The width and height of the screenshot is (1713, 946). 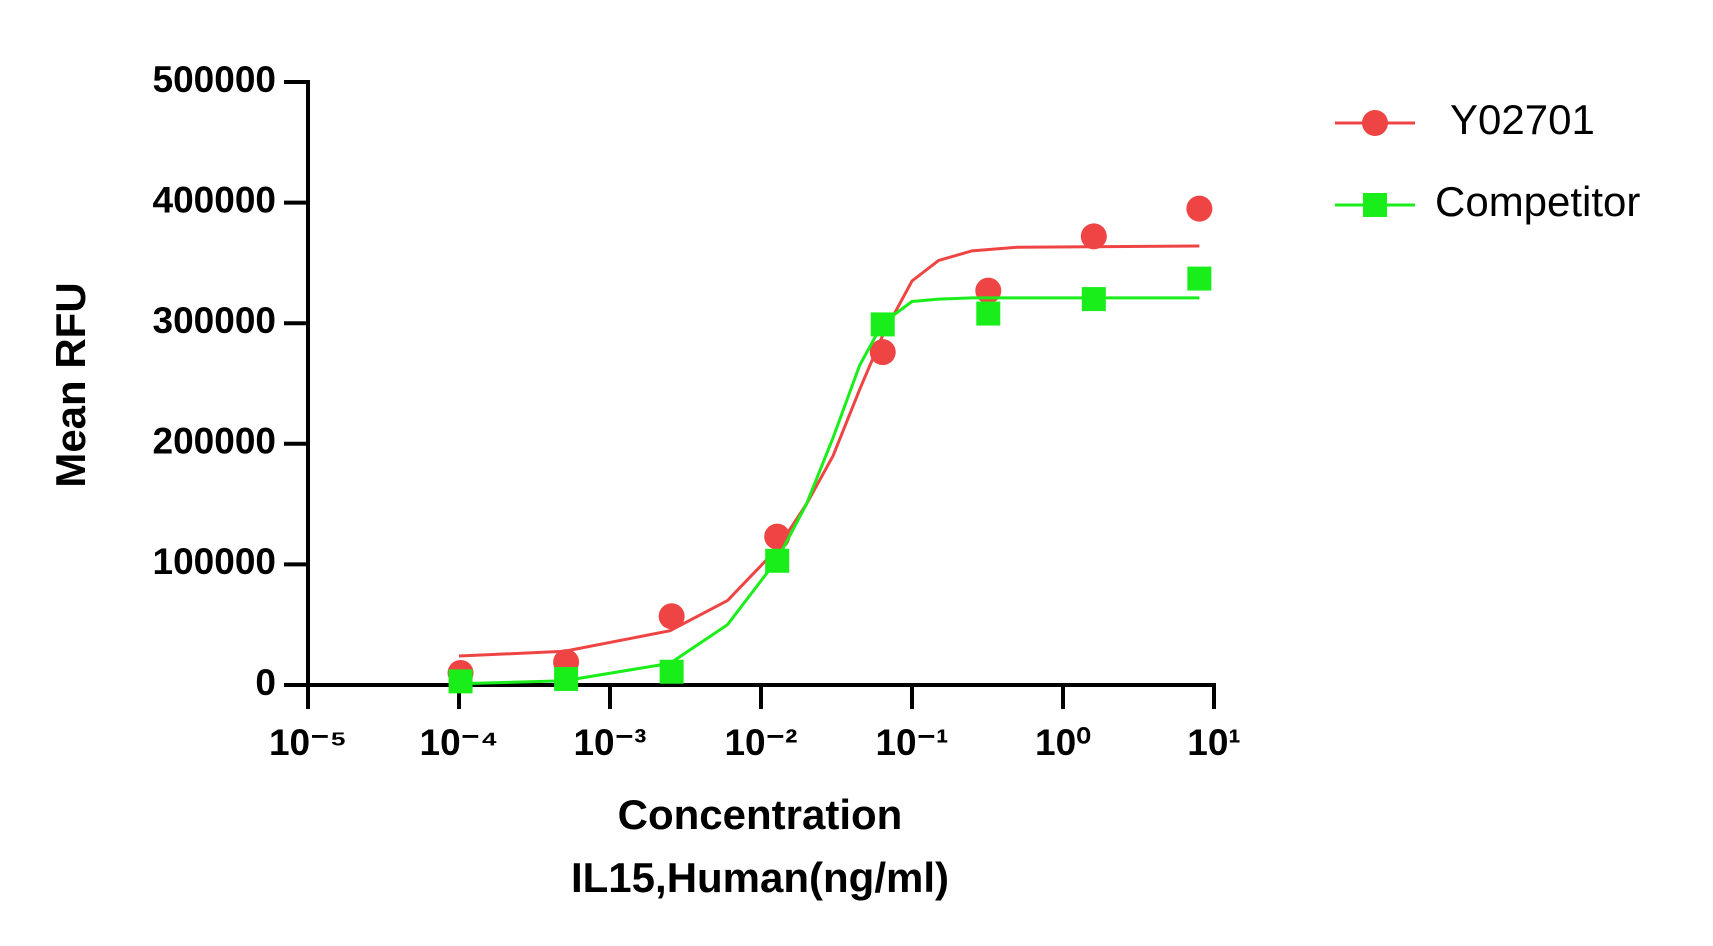 I want to click on x-axis-subtitle: IL15,Human(ng/ml), so click(x=760, y=877).